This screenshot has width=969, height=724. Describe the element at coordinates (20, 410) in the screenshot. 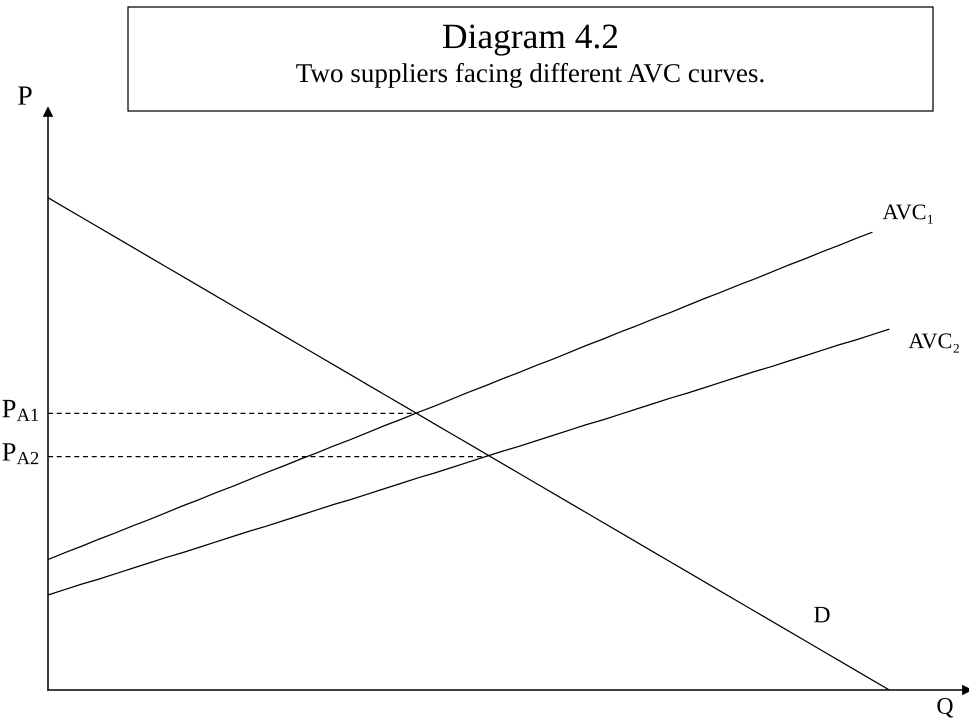

I see `series-label: P$_{A1}$` at that location.